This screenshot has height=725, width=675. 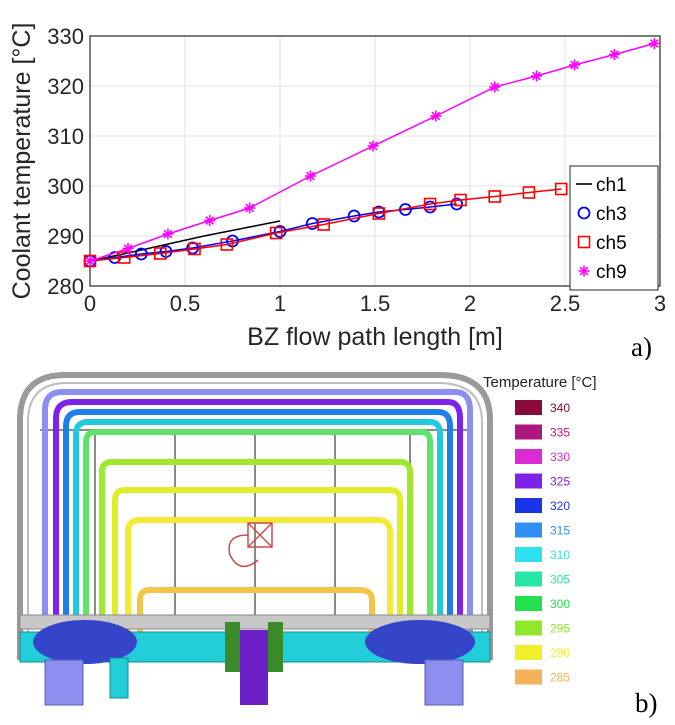 I want to click on scale-label: 300, so click(x=560, y=604).